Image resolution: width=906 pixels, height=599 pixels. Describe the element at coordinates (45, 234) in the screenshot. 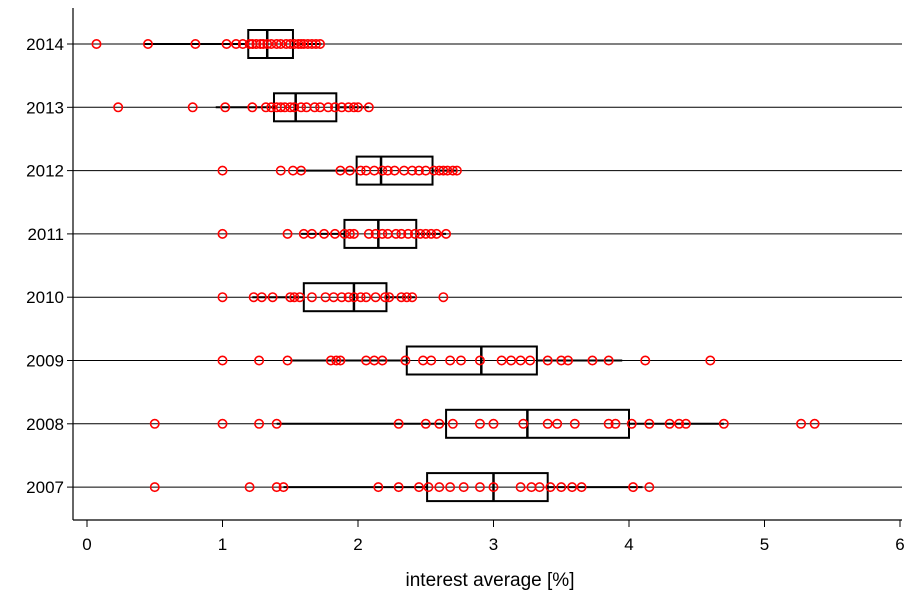

I see `y-tick-label-2011: 2011` at that location.